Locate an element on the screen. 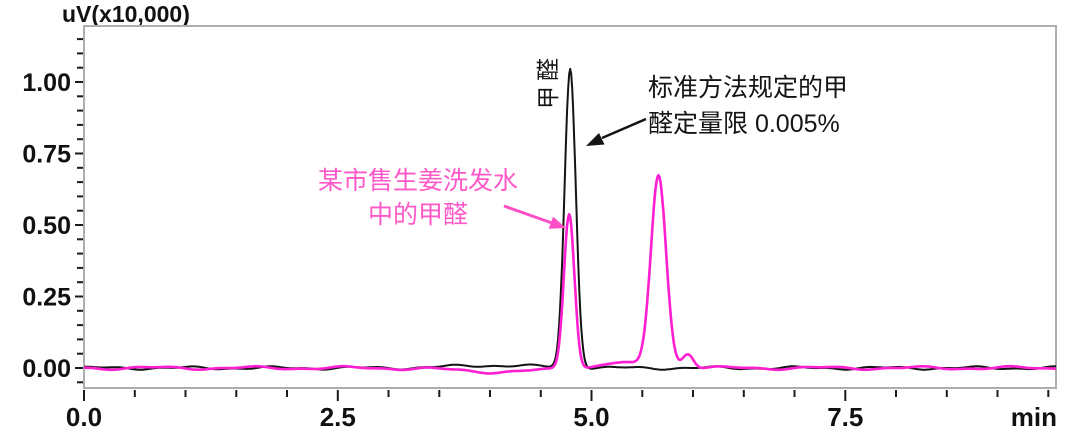 The image size is (1080, 436). y-tick-label: 0.25 is located at coordinates (46, 298).